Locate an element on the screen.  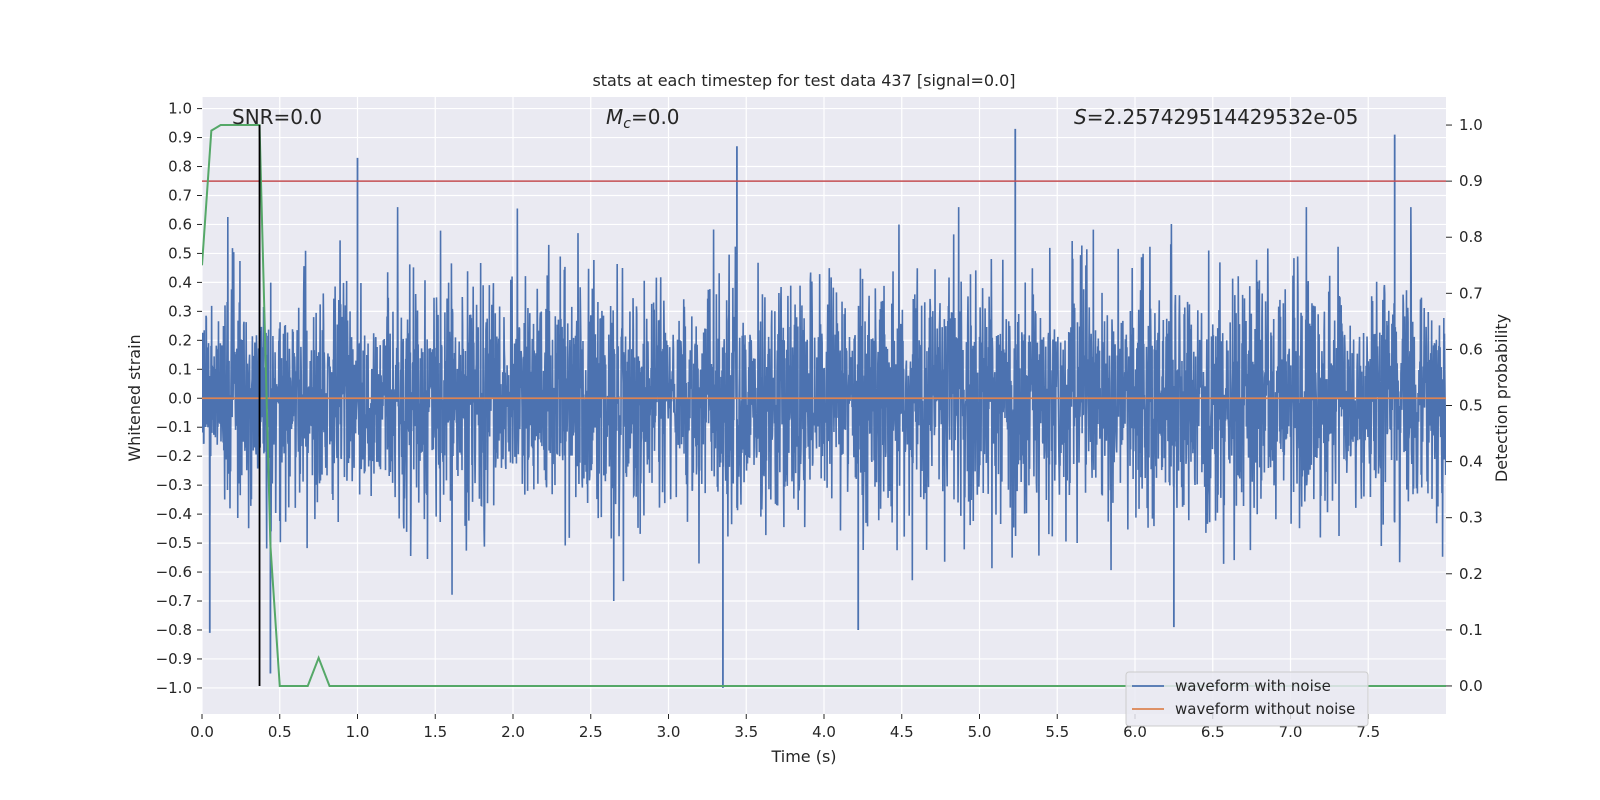
snr-annotation: SNR=0.0 is located at coordinates (277, 117).